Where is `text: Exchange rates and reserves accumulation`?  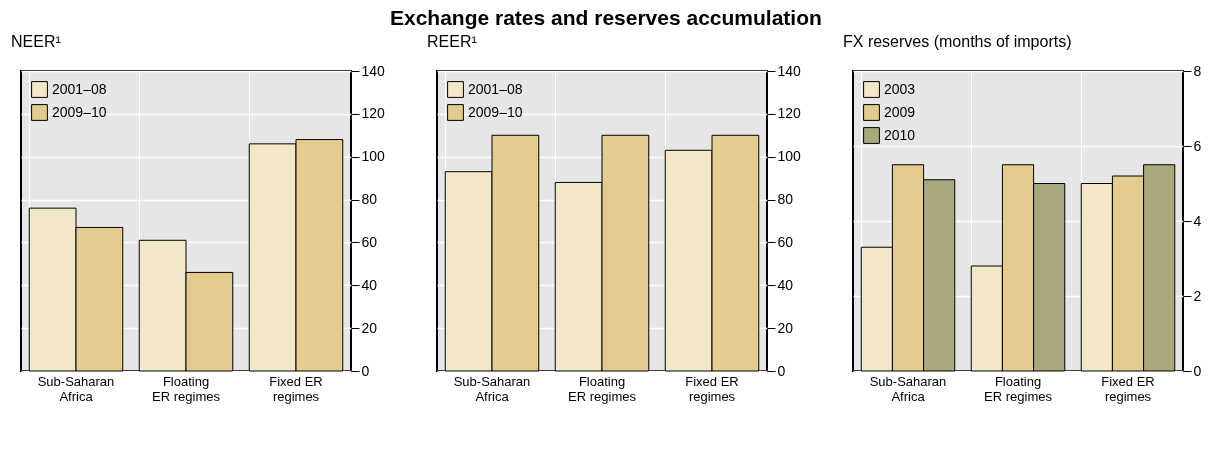 text: Exchange rates and reserves accumulation is located at coordinates (605, 17).